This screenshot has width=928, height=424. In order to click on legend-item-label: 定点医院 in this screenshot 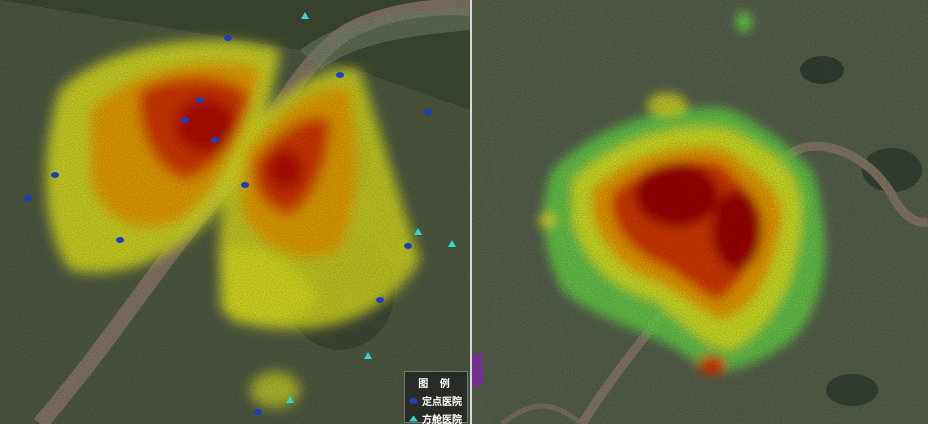, I will do `click(442, 402)`.